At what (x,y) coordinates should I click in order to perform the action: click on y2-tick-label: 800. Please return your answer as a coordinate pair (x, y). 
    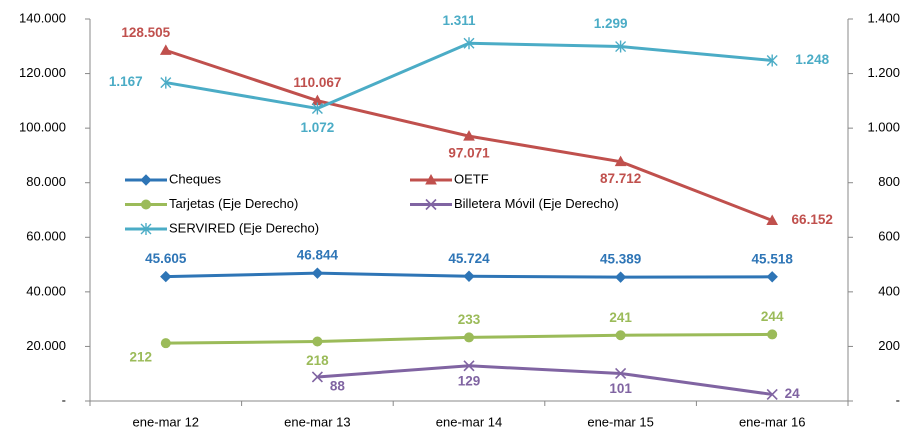
    Looking at the image, I should click on (889, 181).